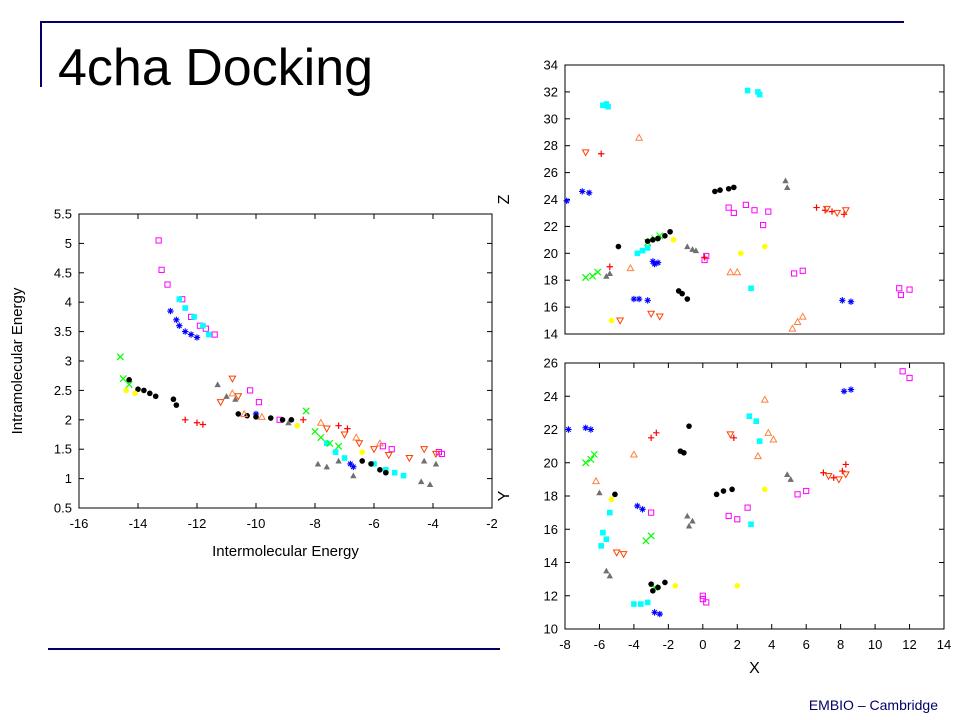 This screenshot has height=720, width=960. Describe the element at coordinates (551, 226) in the screenshot. I see `y-tick-label: 22` at that location.